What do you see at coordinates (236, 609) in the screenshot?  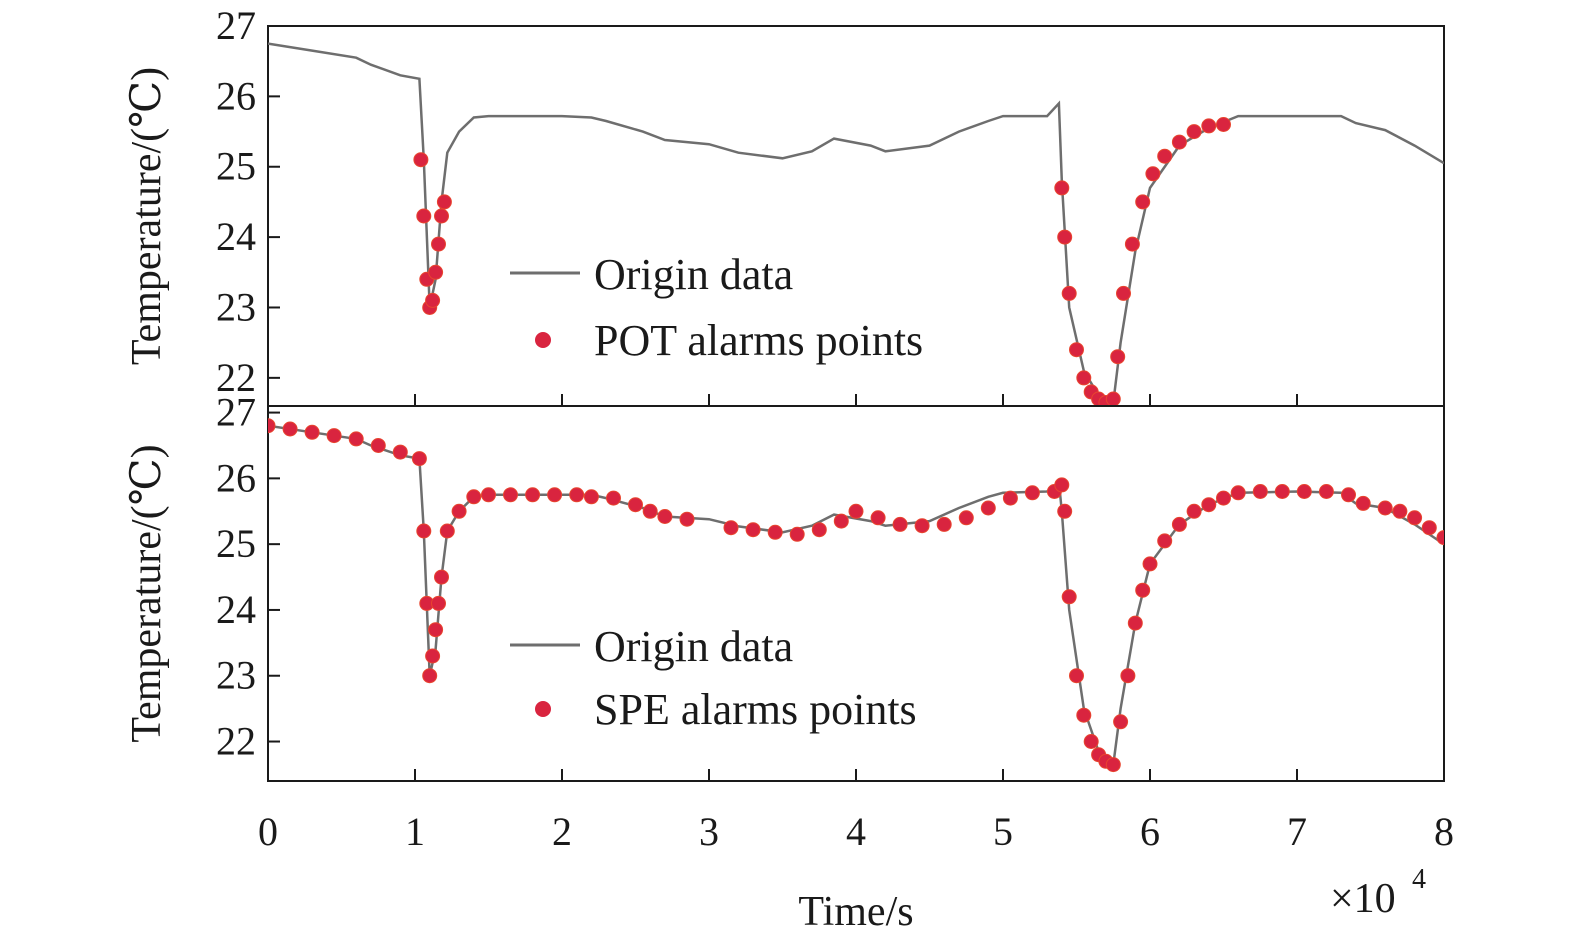 I see `y-tick-label: 24` at bounding box center [236, 609].